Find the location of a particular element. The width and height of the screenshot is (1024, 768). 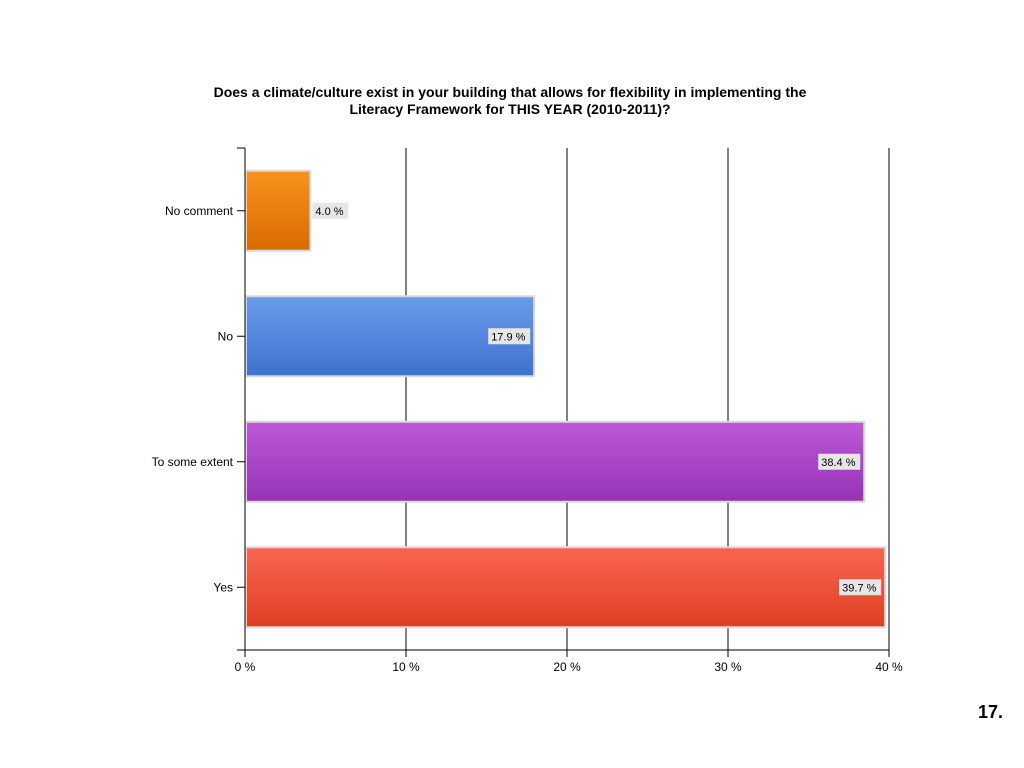

bar-yes is located at coordinates (566, 587).